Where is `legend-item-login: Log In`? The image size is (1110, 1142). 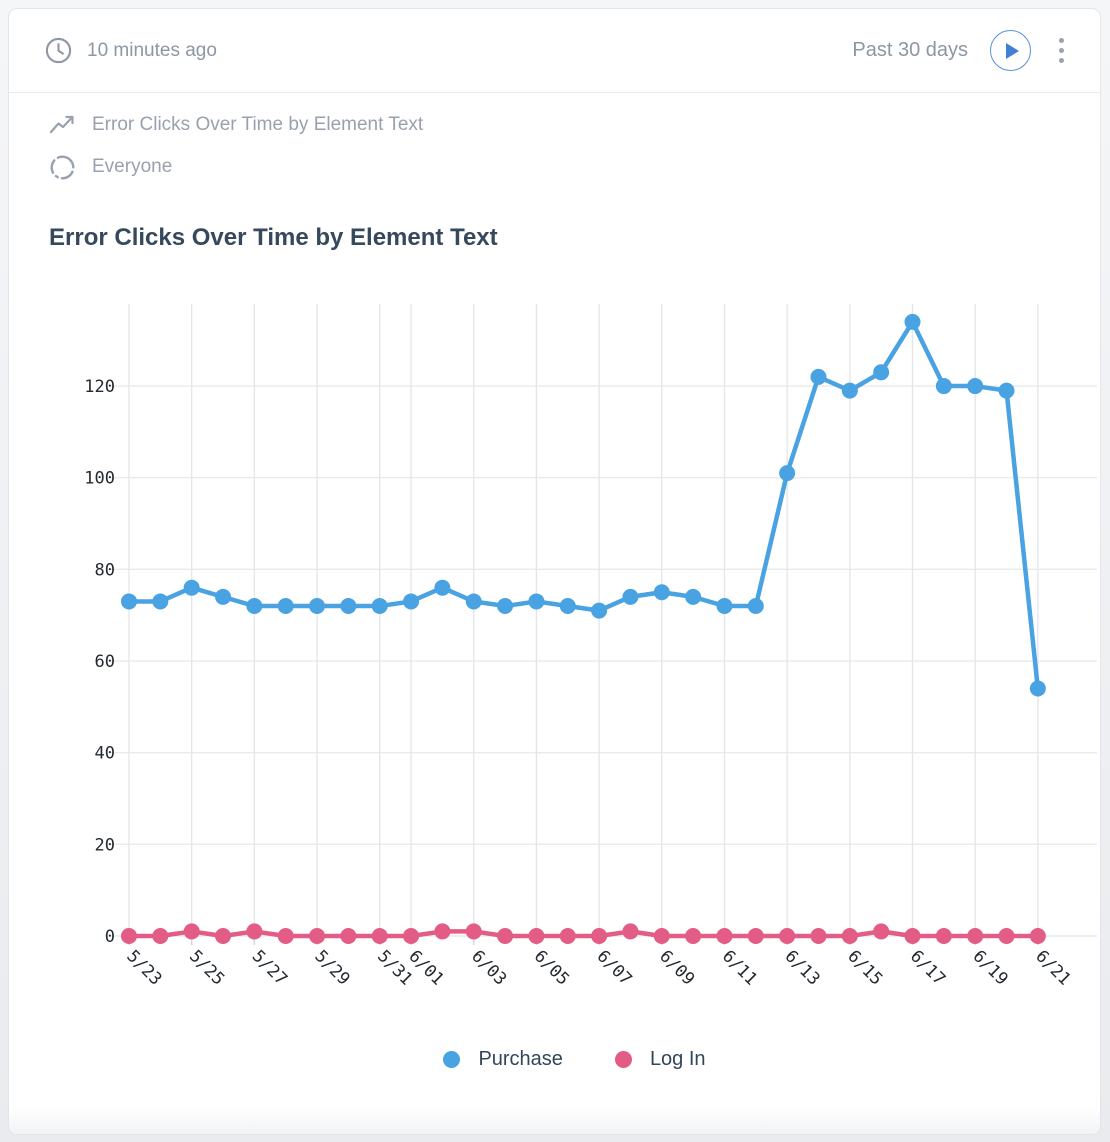 legend-item-login: Log In is located at coordinates (660, 1059).